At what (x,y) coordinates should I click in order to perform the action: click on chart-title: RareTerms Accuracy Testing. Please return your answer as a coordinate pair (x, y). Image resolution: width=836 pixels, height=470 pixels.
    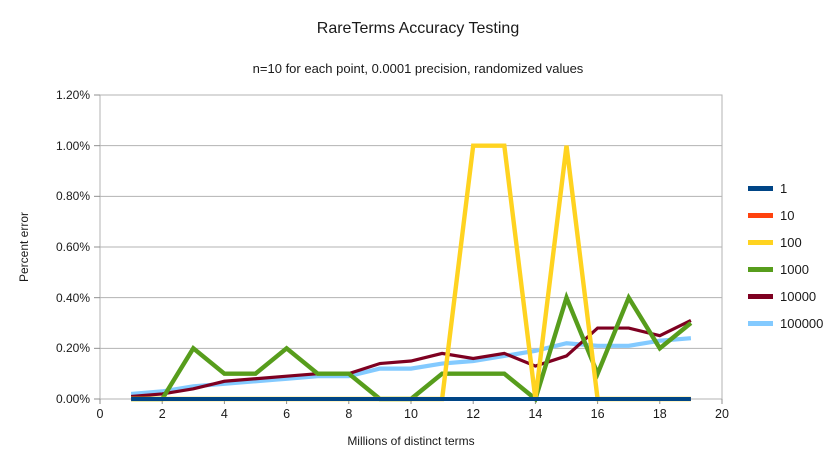
    Looking at the image, I should click on (418, 28).